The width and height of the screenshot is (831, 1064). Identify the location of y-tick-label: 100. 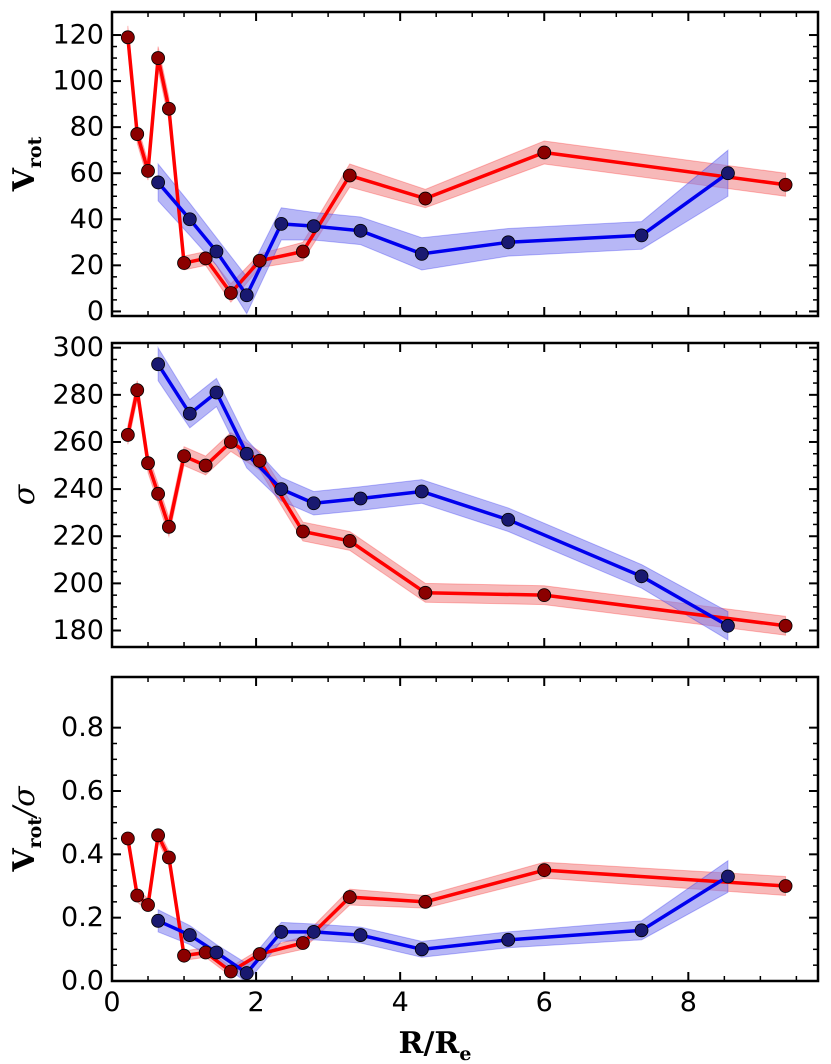
(78, 81).